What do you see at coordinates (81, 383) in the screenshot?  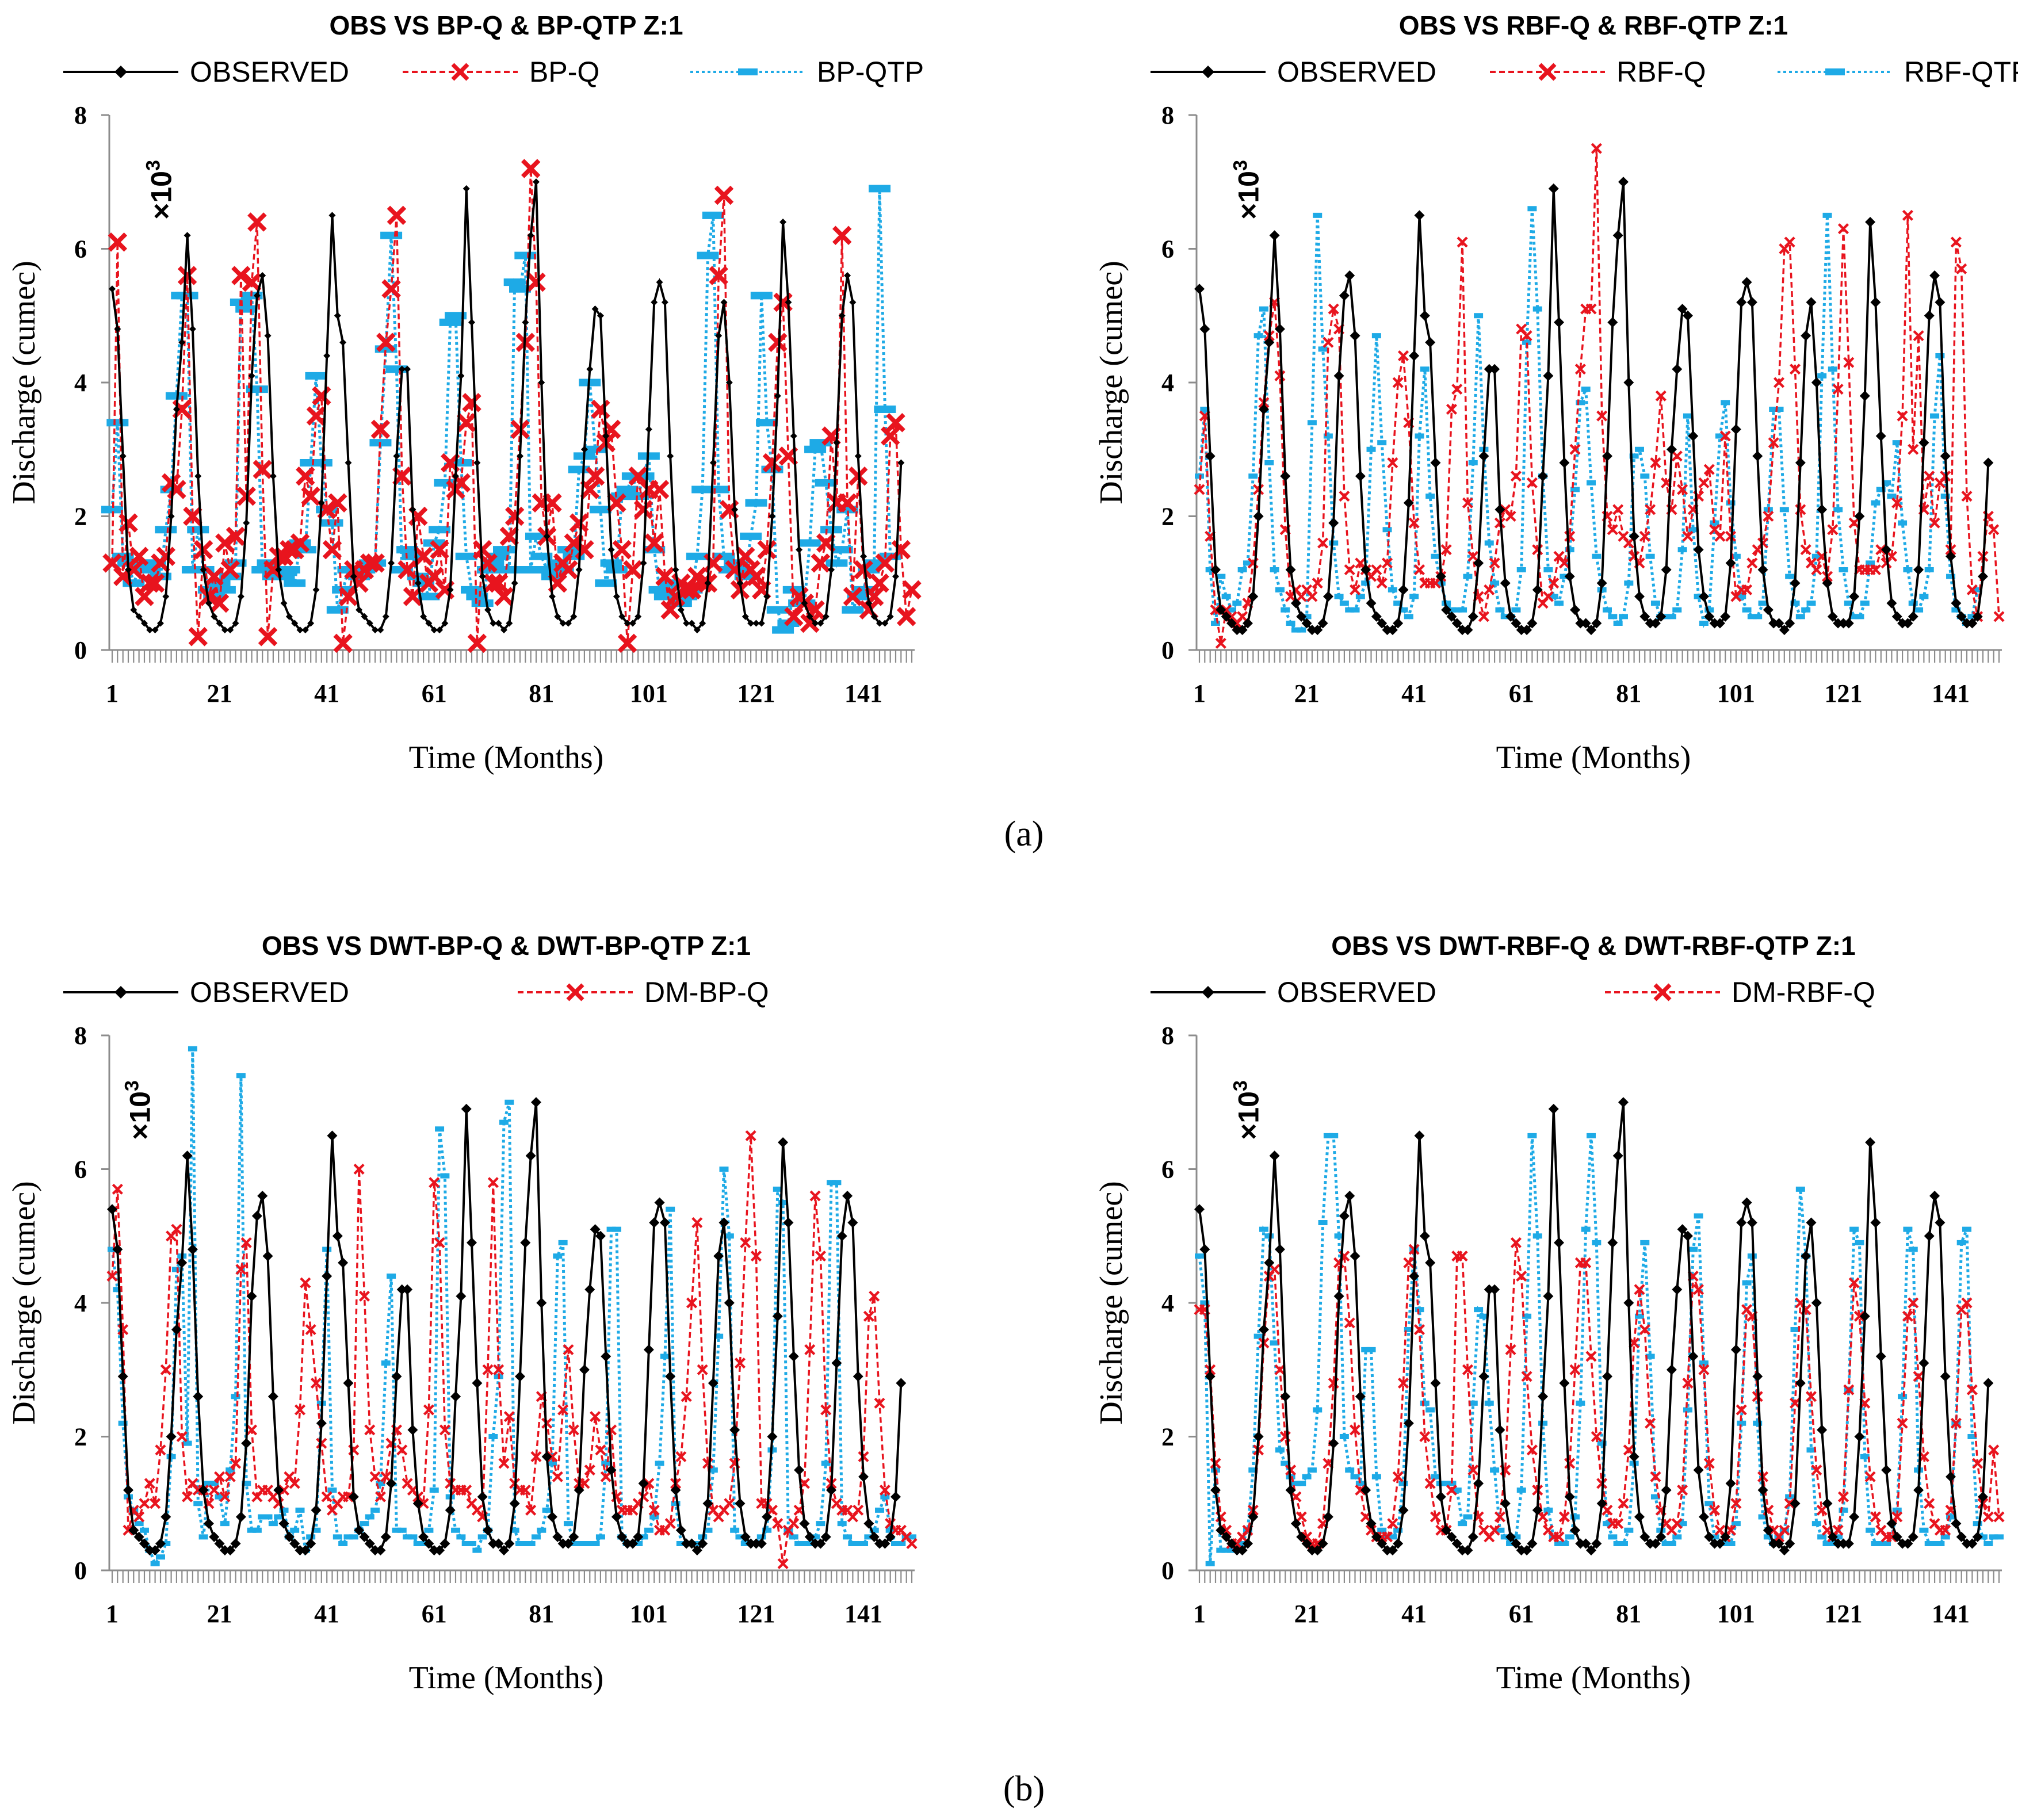 I see `y-tick-label: 4` at bounding box center [81, 383].